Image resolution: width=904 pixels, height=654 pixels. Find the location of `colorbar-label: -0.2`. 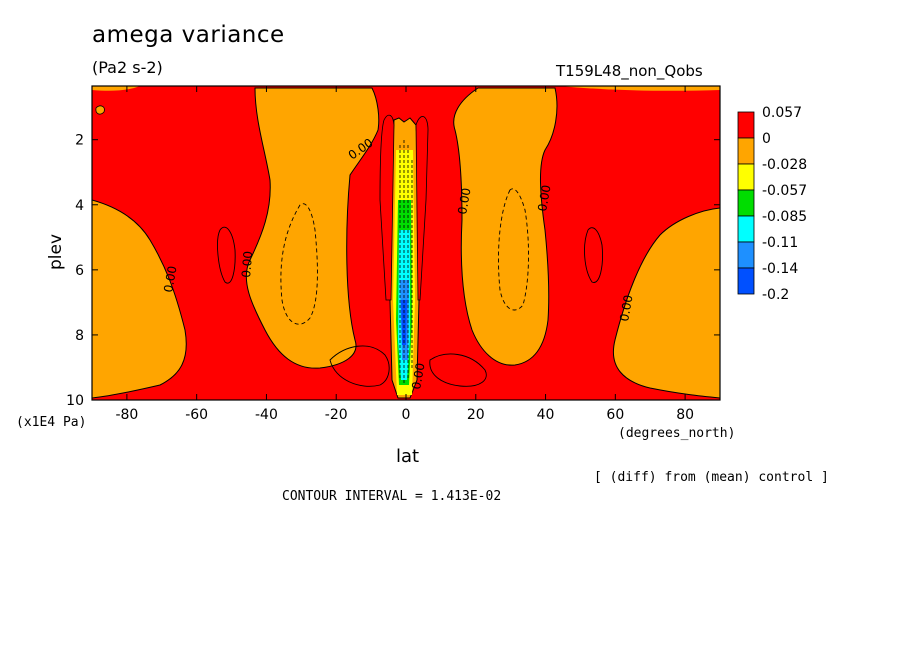

colorbar-label: -0.2 is located at coordinates (775, 295).